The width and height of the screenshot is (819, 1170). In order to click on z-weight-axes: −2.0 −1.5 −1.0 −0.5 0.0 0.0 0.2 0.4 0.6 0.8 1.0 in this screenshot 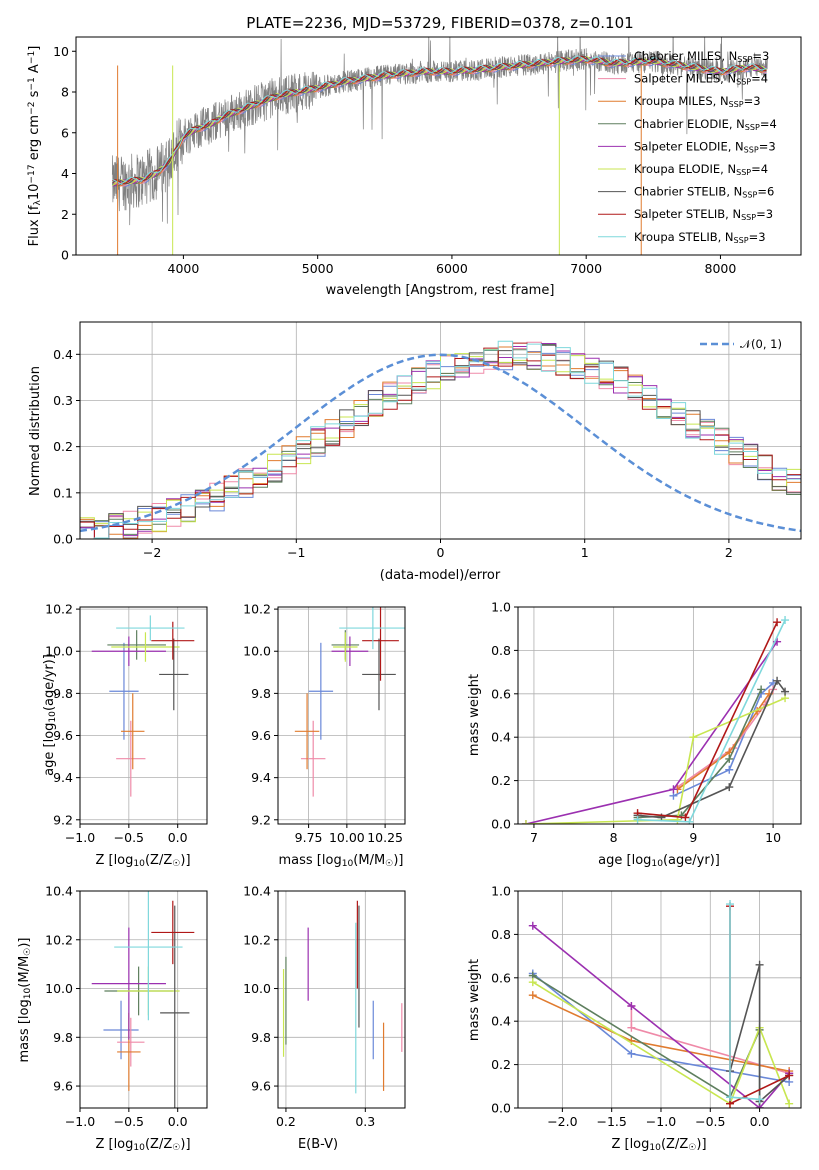, I will do `click(646, 1006)`.